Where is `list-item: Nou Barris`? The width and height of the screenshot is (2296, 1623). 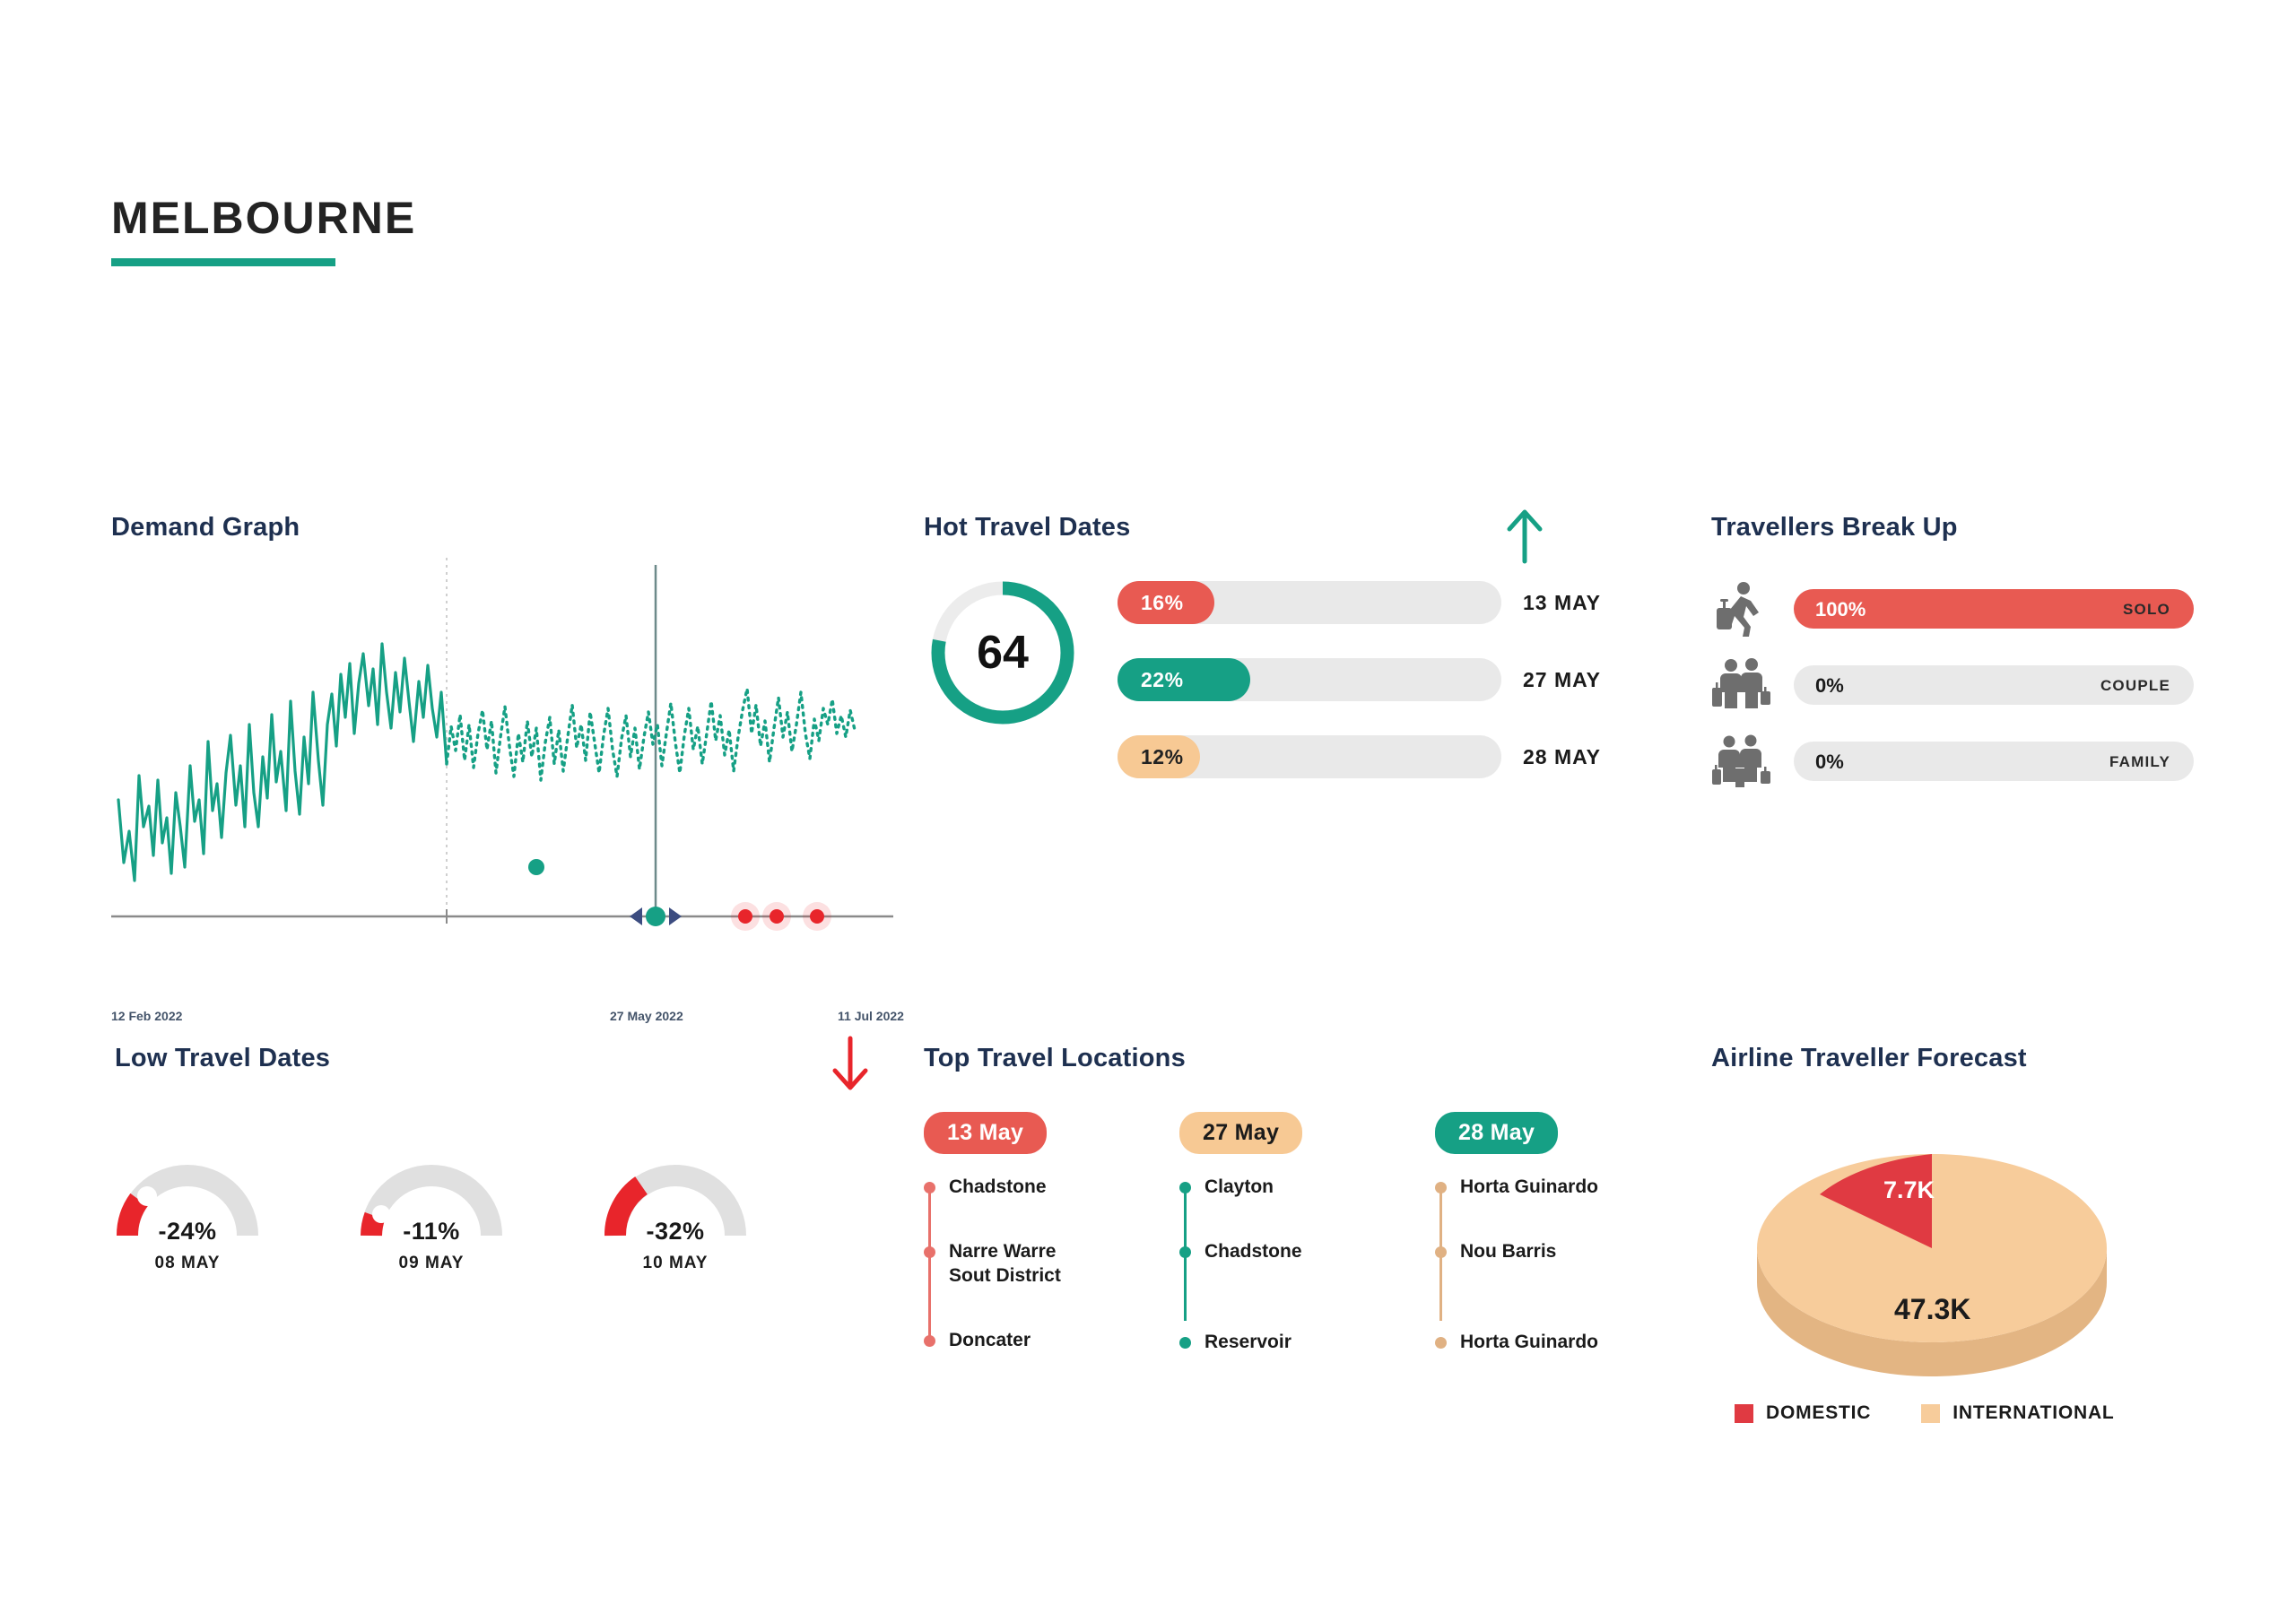
list-item: Nou Barris is located at coordinates (1533, 1251).